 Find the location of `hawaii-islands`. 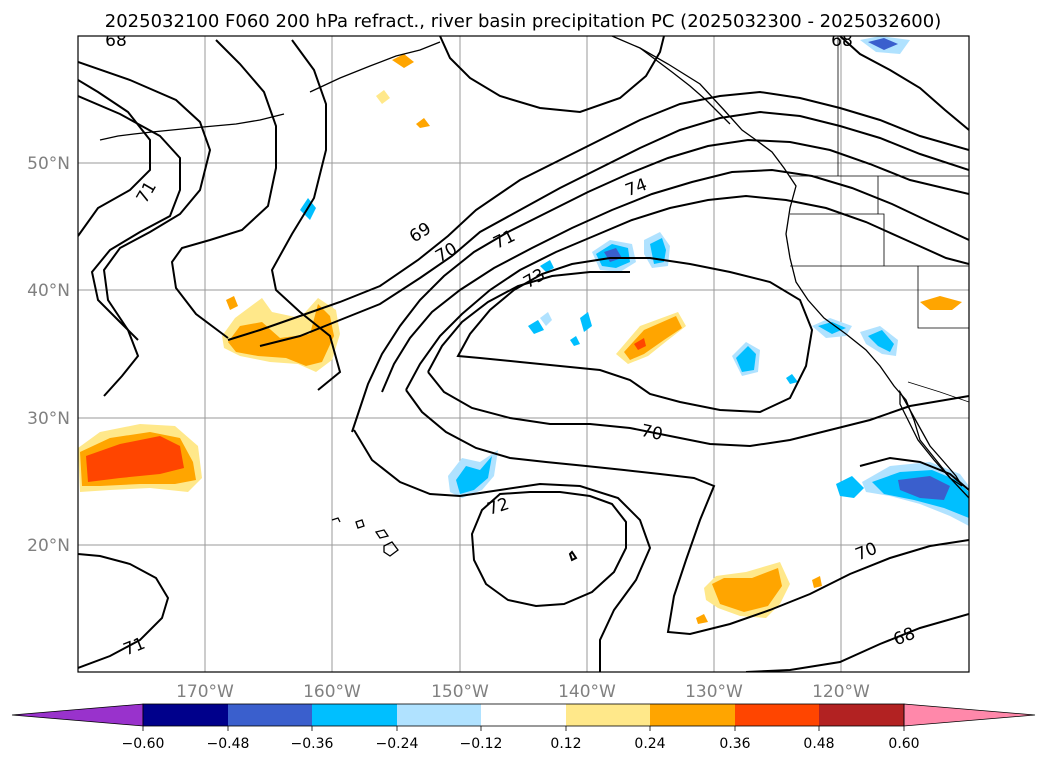

hawaii-islands is located at coordinates (365, 537).